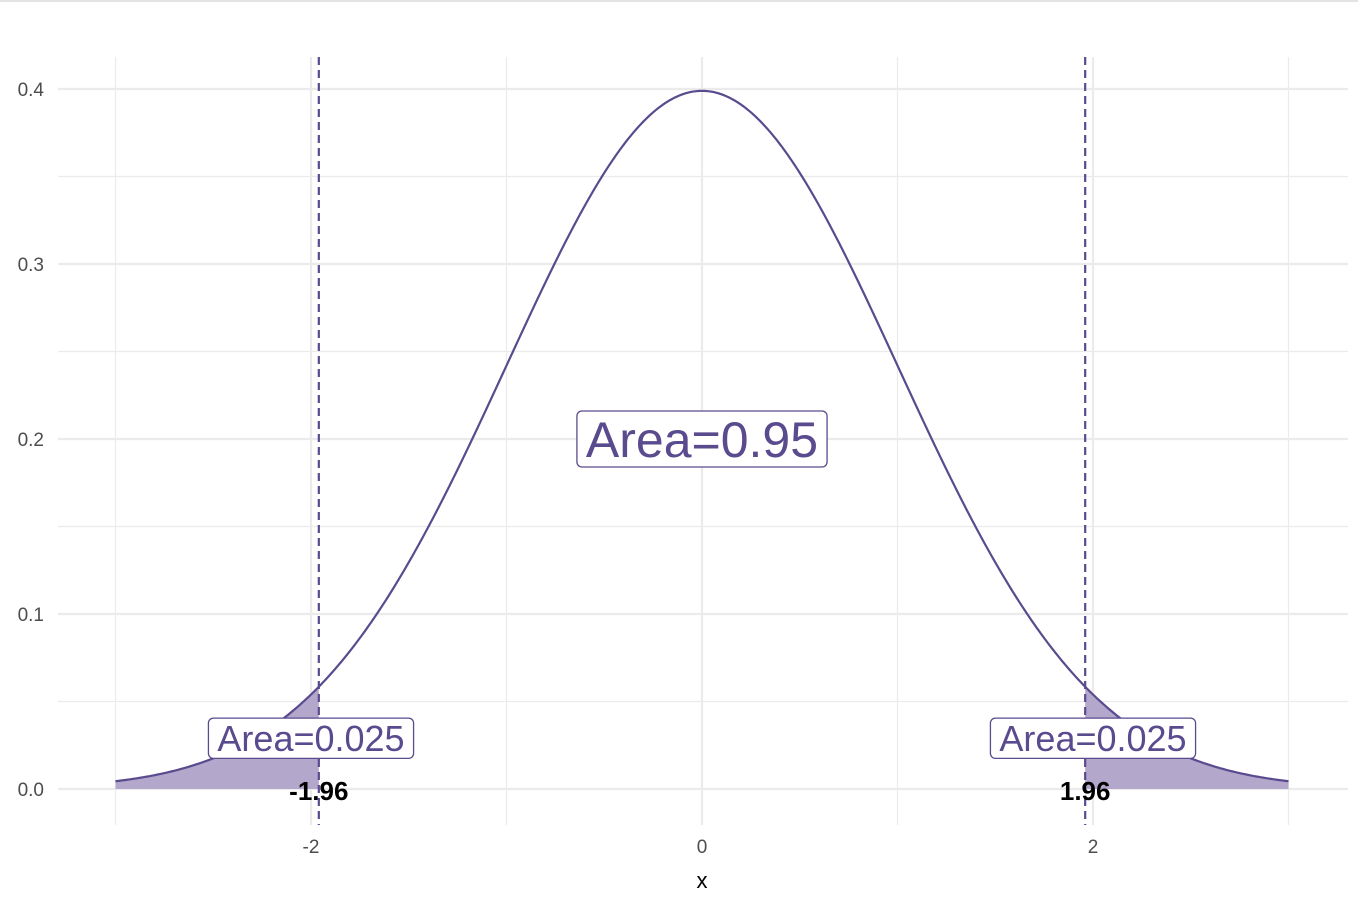 Image resolution: width=1358 pixels, height=898 pixels. Describe the element at coordinates (31, 440) in the screenshot. I see `y-tick-label: 0.2` at that location.